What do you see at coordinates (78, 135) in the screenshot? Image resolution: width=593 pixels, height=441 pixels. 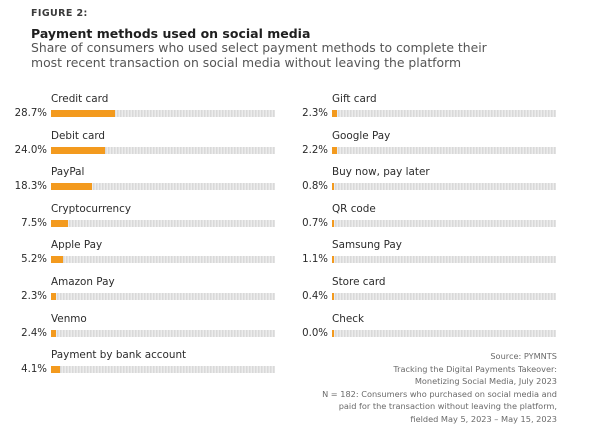 I see `bar-label: Debit card` at bounding box center [78, 135].